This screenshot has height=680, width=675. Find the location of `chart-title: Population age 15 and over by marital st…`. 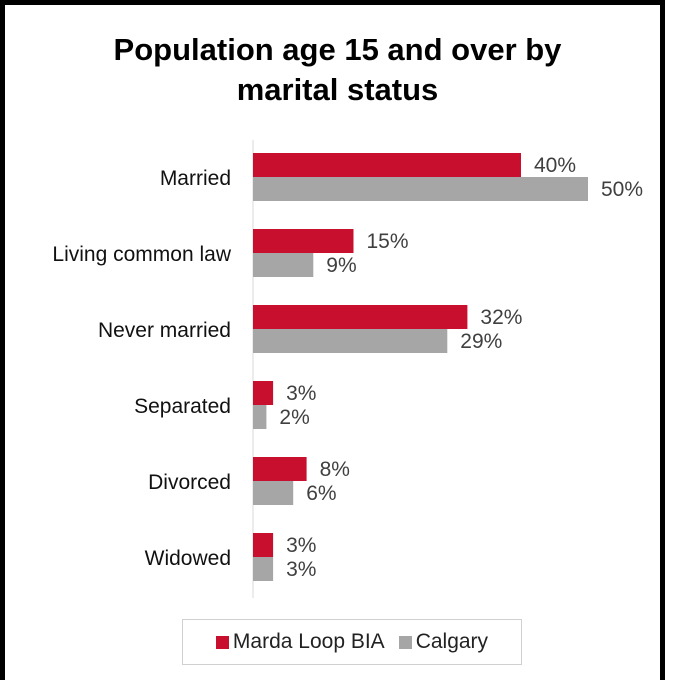

chart-title: Population age 15 and over by marital st… is located at coordinates (337, 70).